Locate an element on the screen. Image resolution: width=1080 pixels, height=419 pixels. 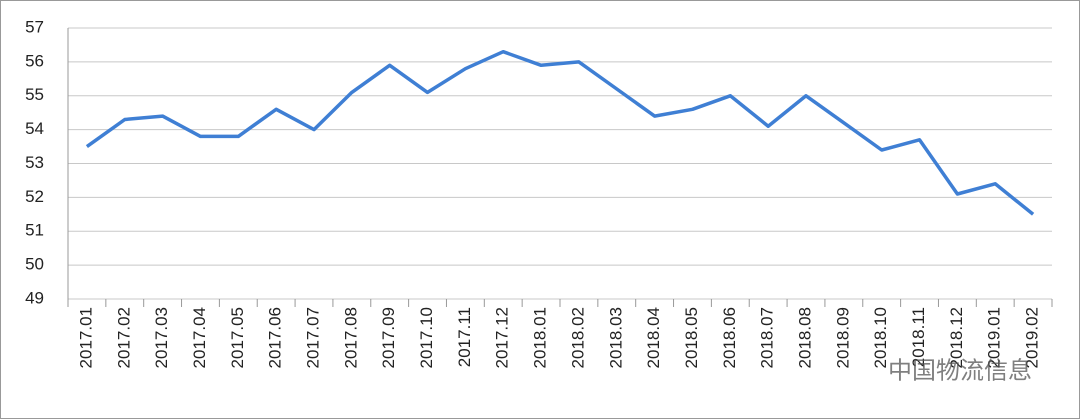
x-tick-label: 2017.06 is located at coordinates (275, 337).